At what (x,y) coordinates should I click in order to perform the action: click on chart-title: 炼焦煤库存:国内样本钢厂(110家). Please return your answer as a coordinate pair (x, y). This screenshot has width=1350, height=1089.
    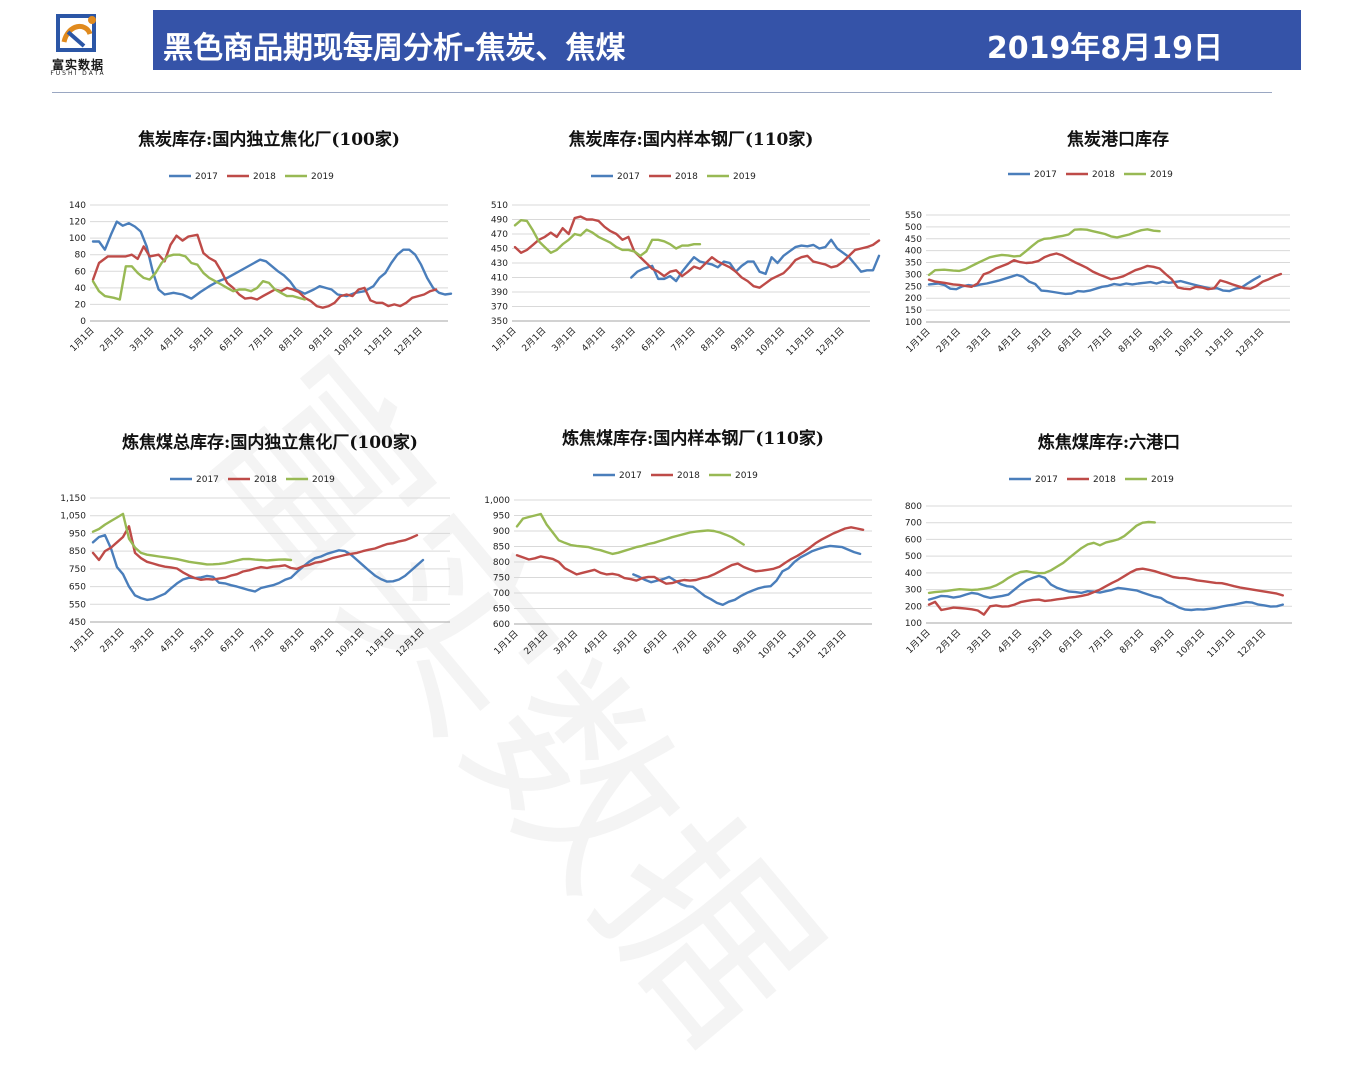
    Looking at the image, I should click on (693, 438).